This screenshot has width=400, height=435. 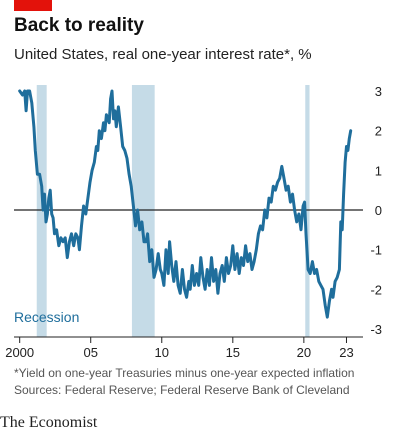 I want to click on y-tick-label: 3, so click(x=378, y=91).